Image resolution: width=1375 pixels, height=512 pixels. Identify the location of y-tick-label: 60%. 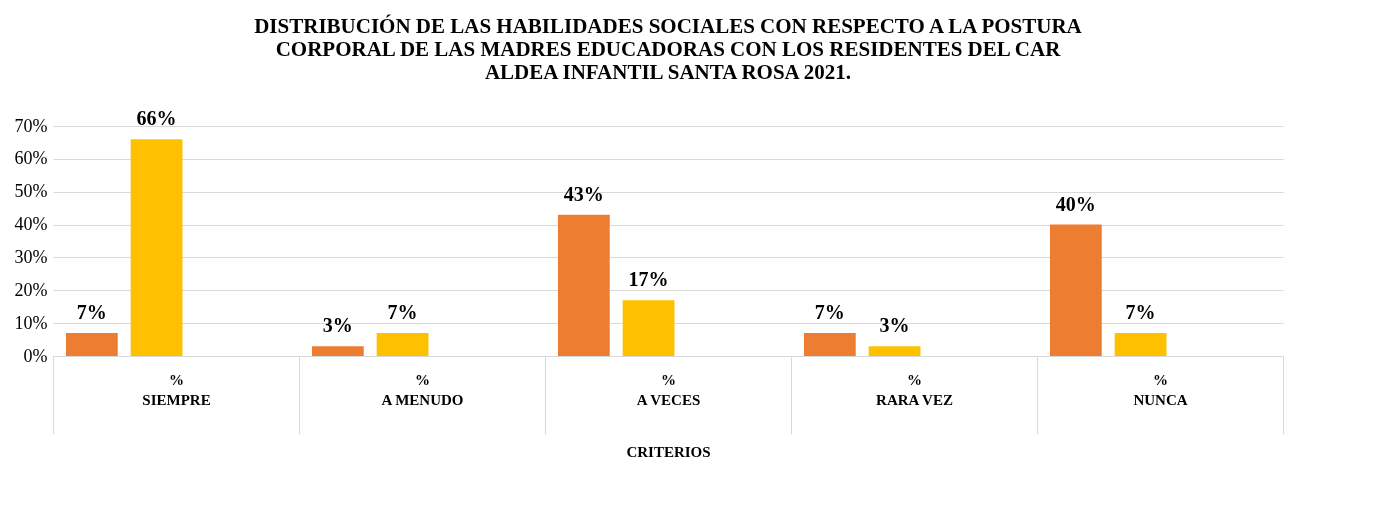
(31, 158).